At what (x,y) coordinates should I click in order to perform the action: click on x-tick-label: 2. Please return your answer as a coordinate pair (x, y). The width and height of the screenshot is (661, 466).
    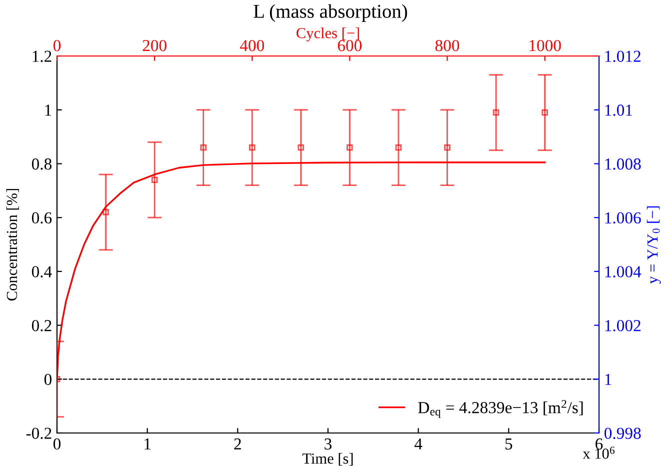
    Looking at the image, I should click on (237, 444).